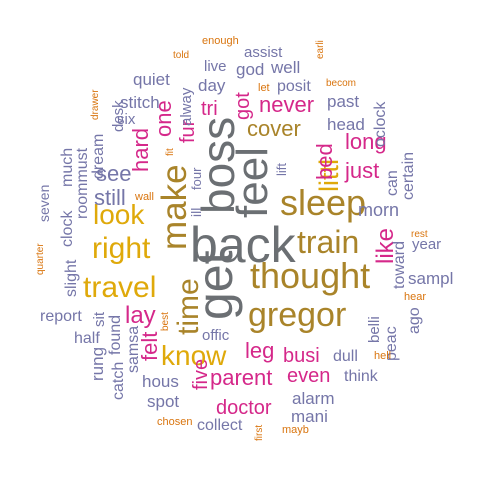 This screenshot has width=480, height=480. What do you see at coordinates (286, 104) in the screenshot?
I see `cloud-word-never: never` at bounding box center [286, 104].